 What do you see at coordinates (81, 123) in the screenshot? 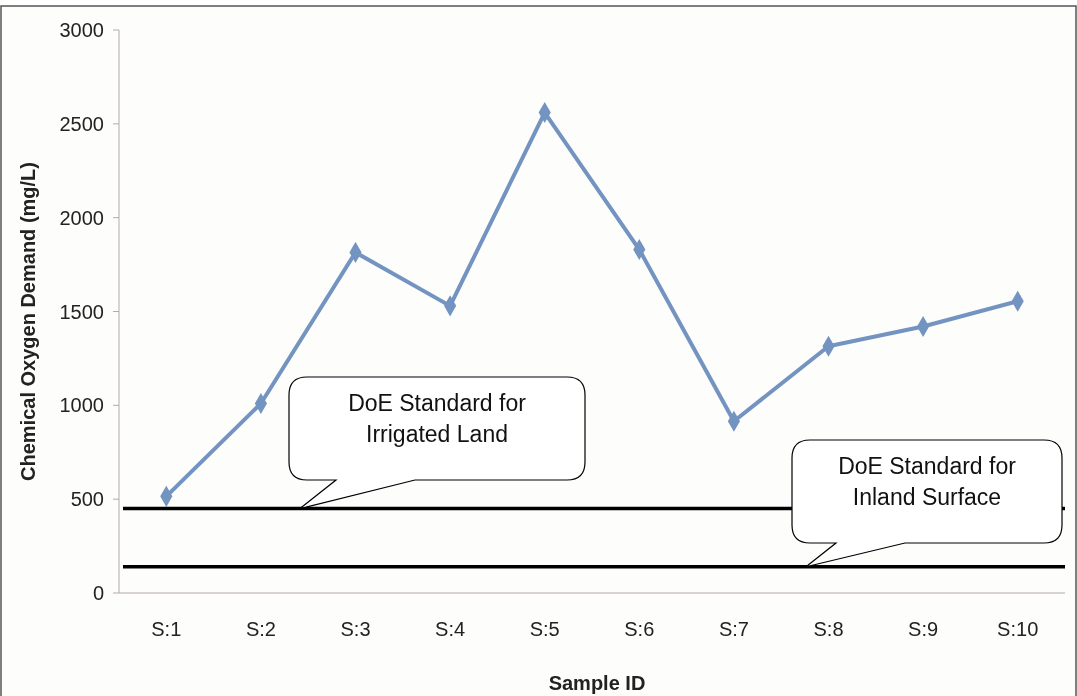
I see `y-tick-label: 2500` at bounding box center [81, 123].